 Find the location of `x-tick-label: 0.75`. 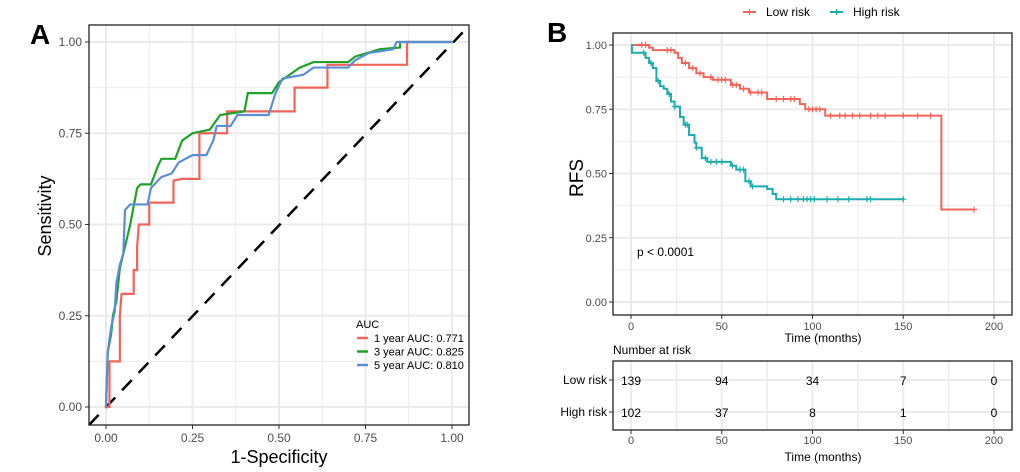

x-tick-label: 0.75 is located at coordinates (366, 438).